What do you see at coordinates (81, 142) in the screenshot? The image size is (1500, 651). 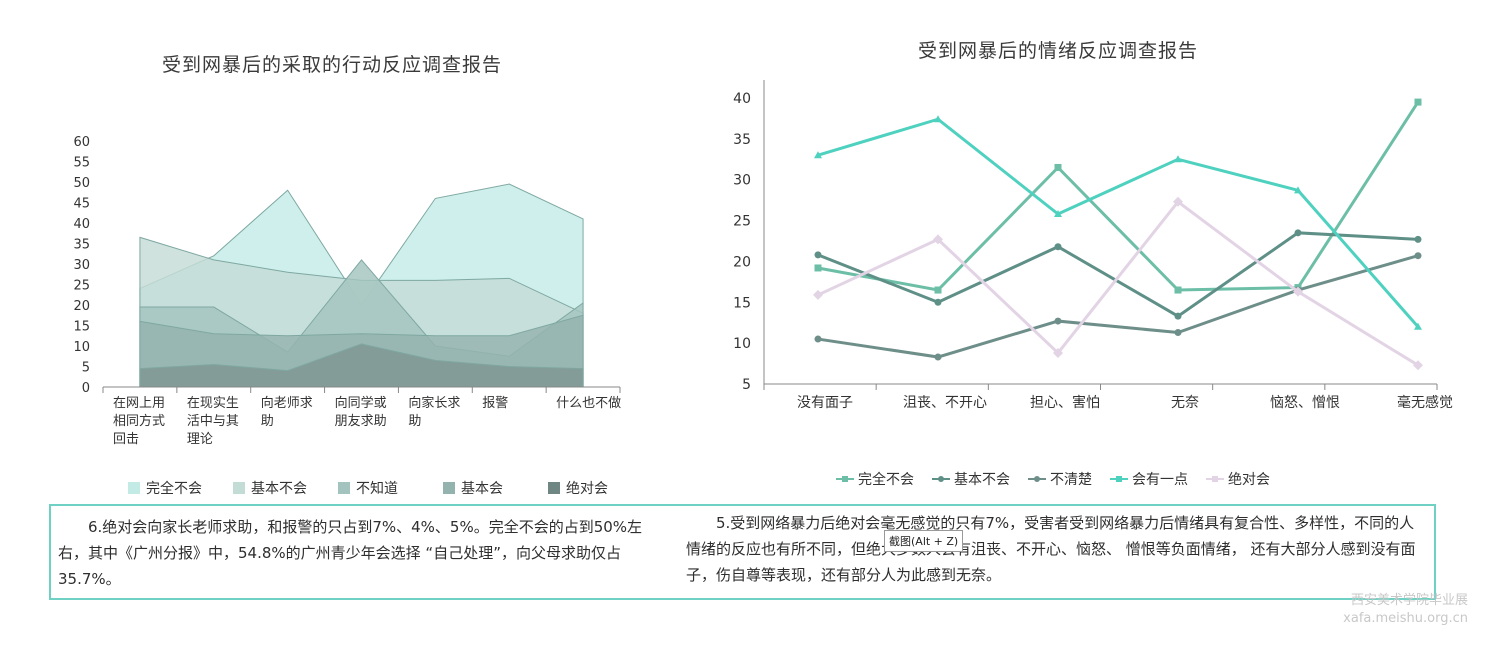 I see `y-tick-label: 60` at bounding box center [81, 142].